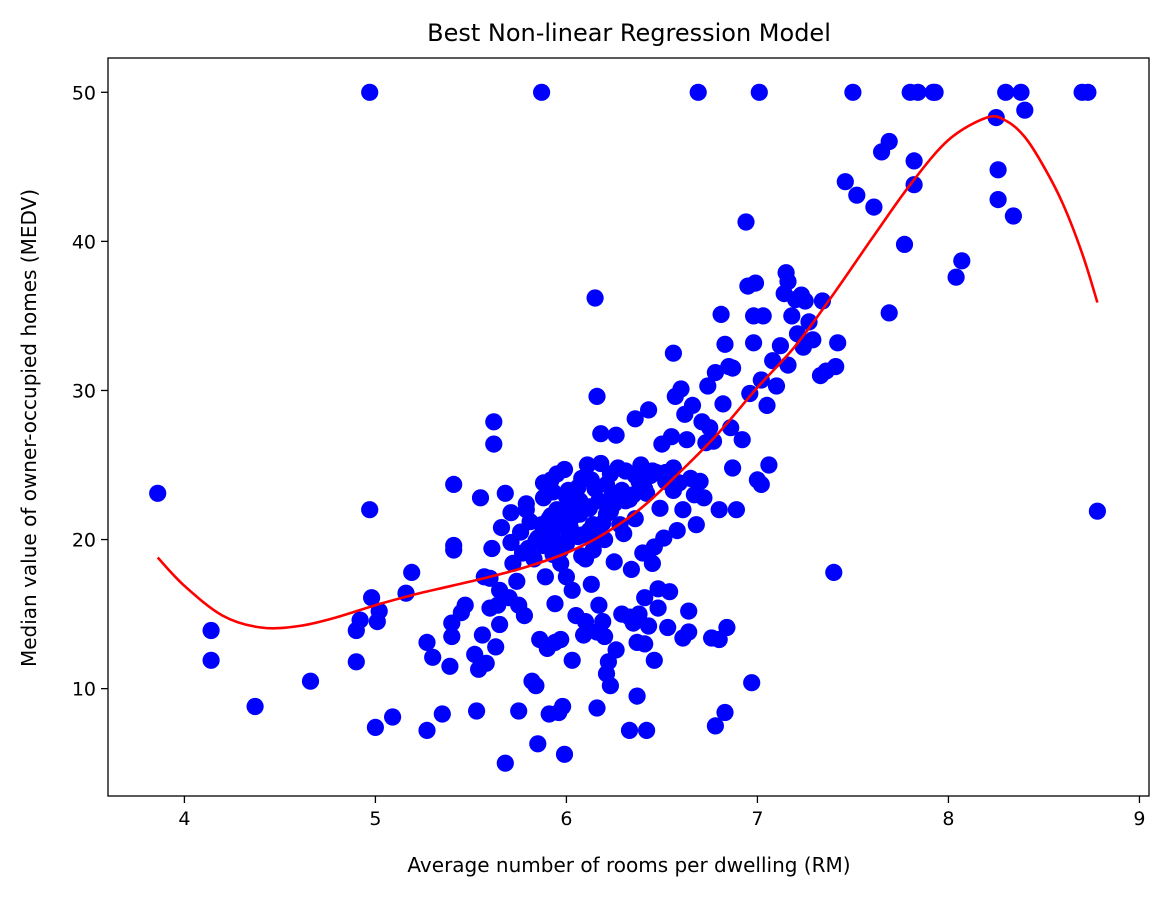 The height and width of the screenshot is (898, 1172). What do you see at coordinates (84, 690) in the screenshot?
I see `y-tick-label: 10` at bounding box center [84, 690].